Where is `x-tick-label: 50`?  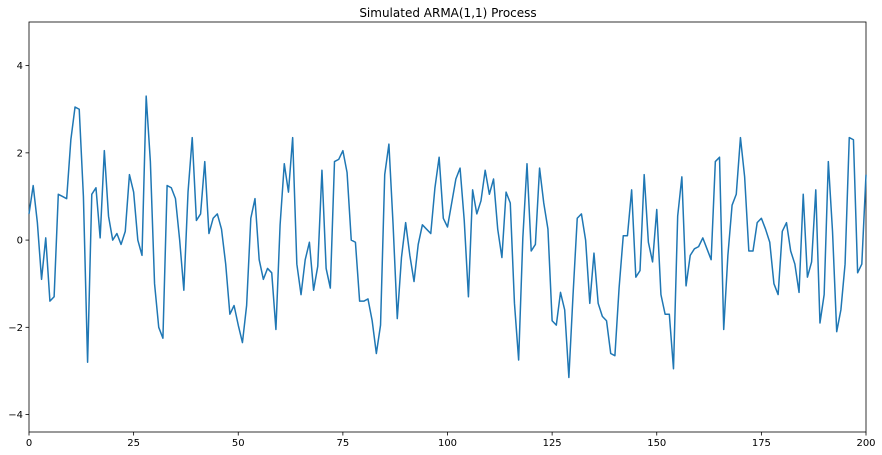
x-tick-label: 50 is located at coordinates (238, 443).